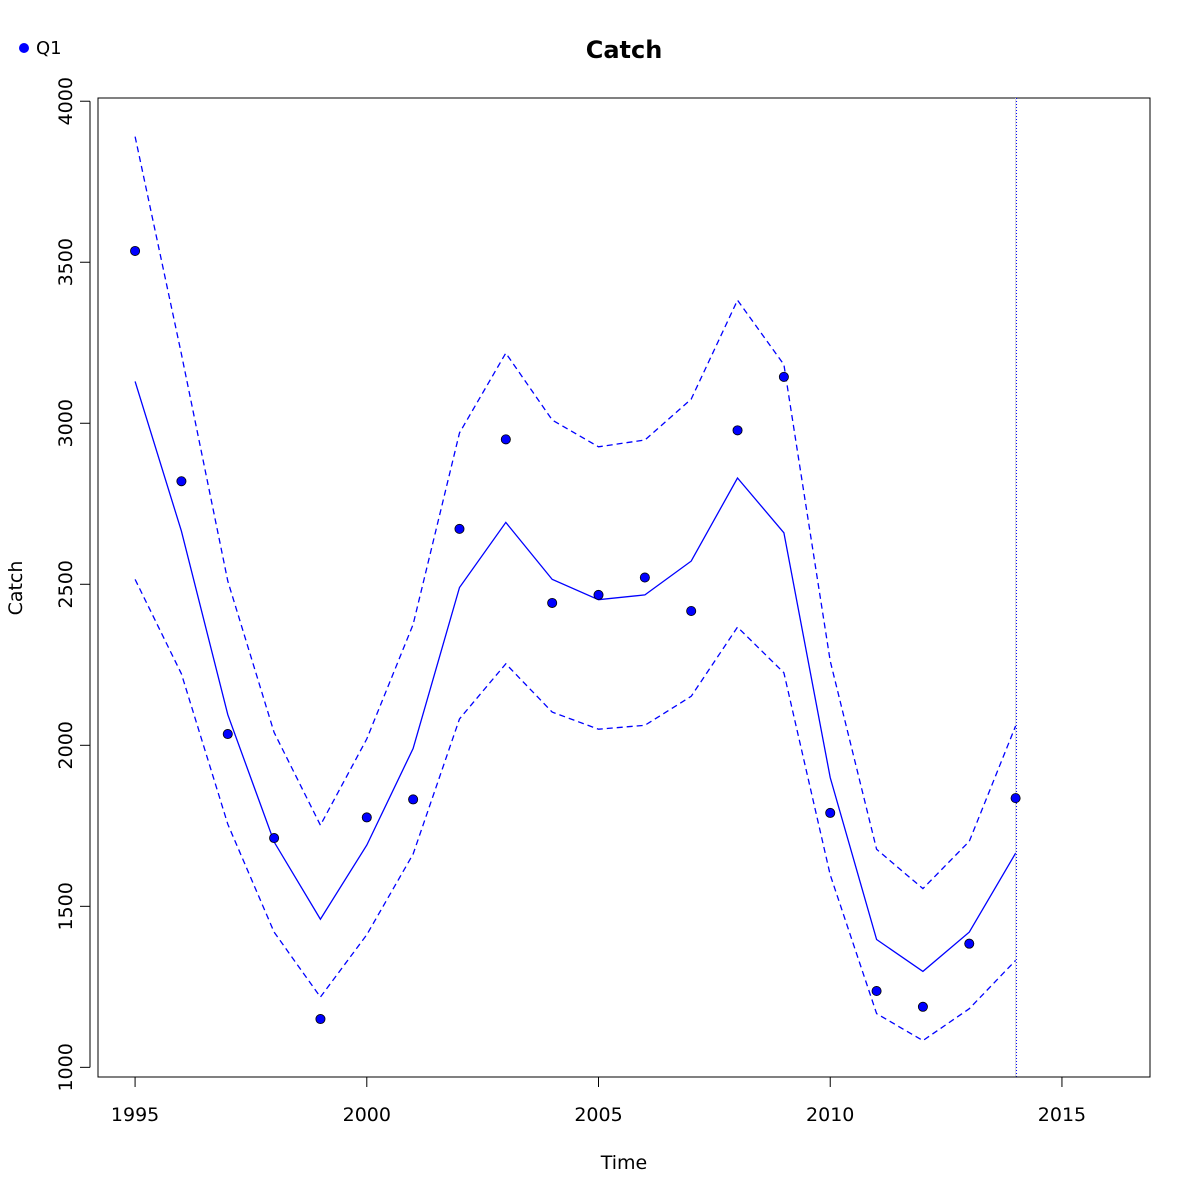 Image resolution: width=1200 pixels, height=1200 pixels. Describe the element at coordinates (598, 1115) in the screenshot. I see `x-tick-label-2005: 2005` at that location.